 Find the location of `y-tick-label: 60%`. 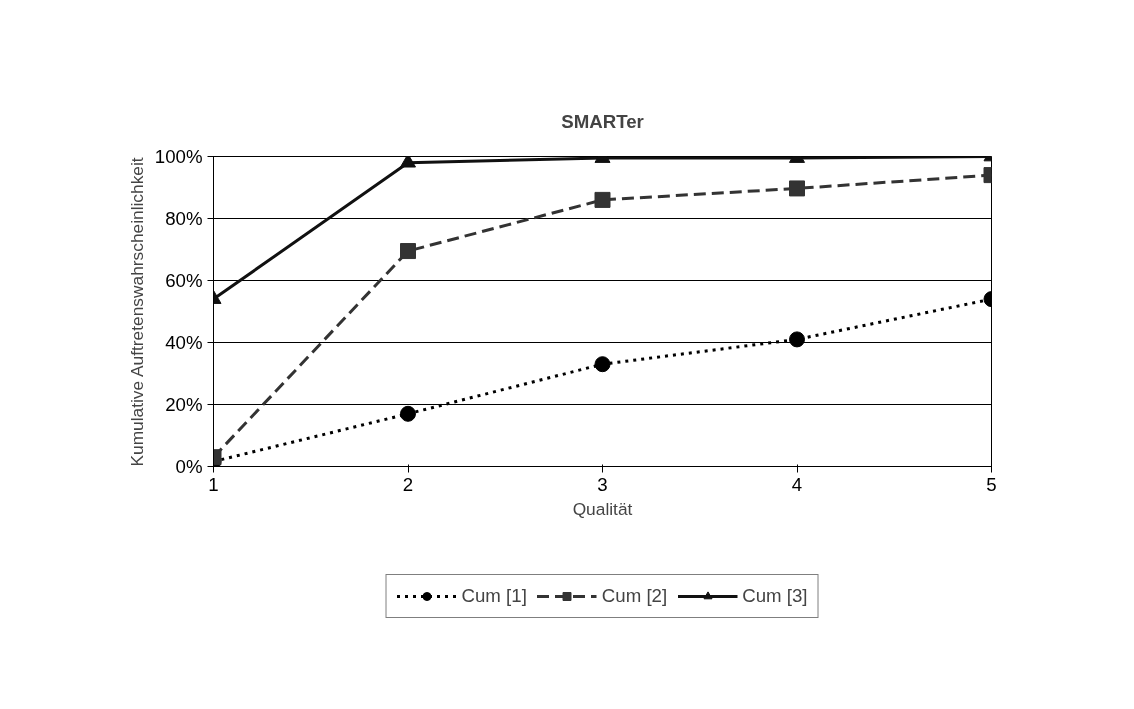

y-tick-label: 60% is located at coordinates (184, 280).